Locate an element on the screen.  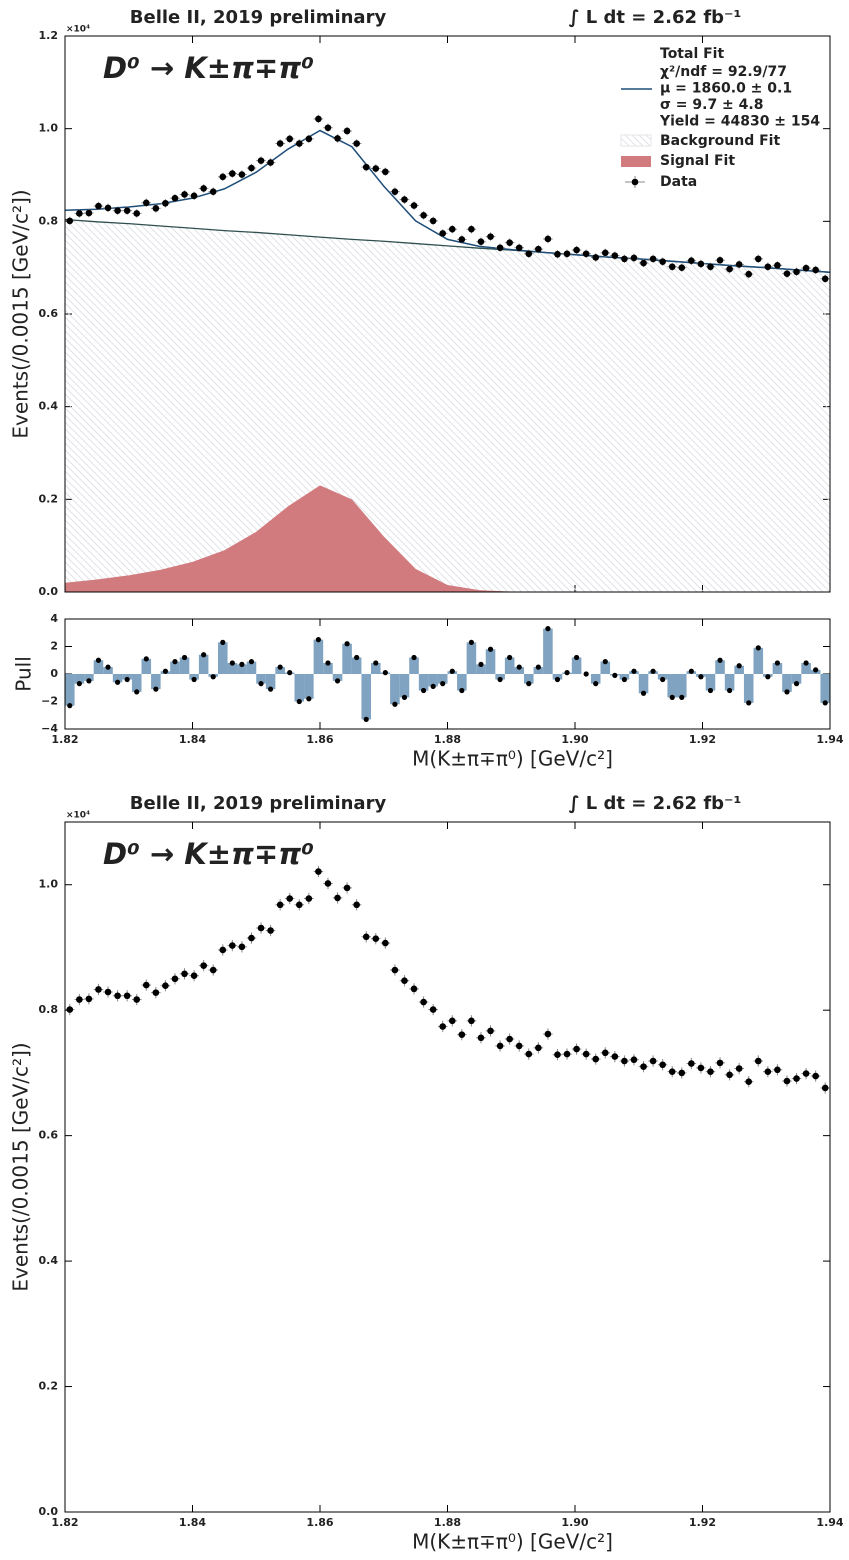
y-tick-label: 0.6 is located at coordinates (49, 1135).